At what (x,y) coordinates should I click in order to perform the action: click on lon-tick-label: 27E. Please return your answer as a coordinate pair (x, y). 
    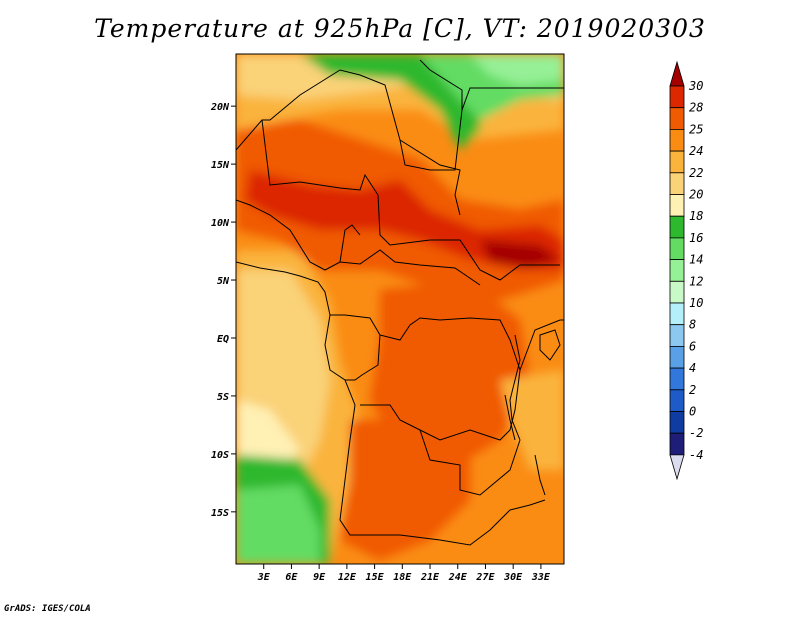
    Looking at the image, I should click on (485, 577).